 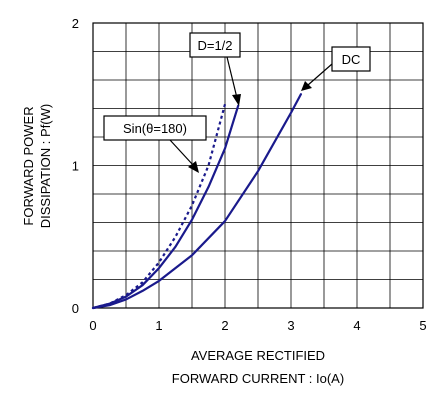 What do you see at coordinates (422, 325) in the screenshot?
I see `x-tick-label: 5` at bounding box center [422, 325].